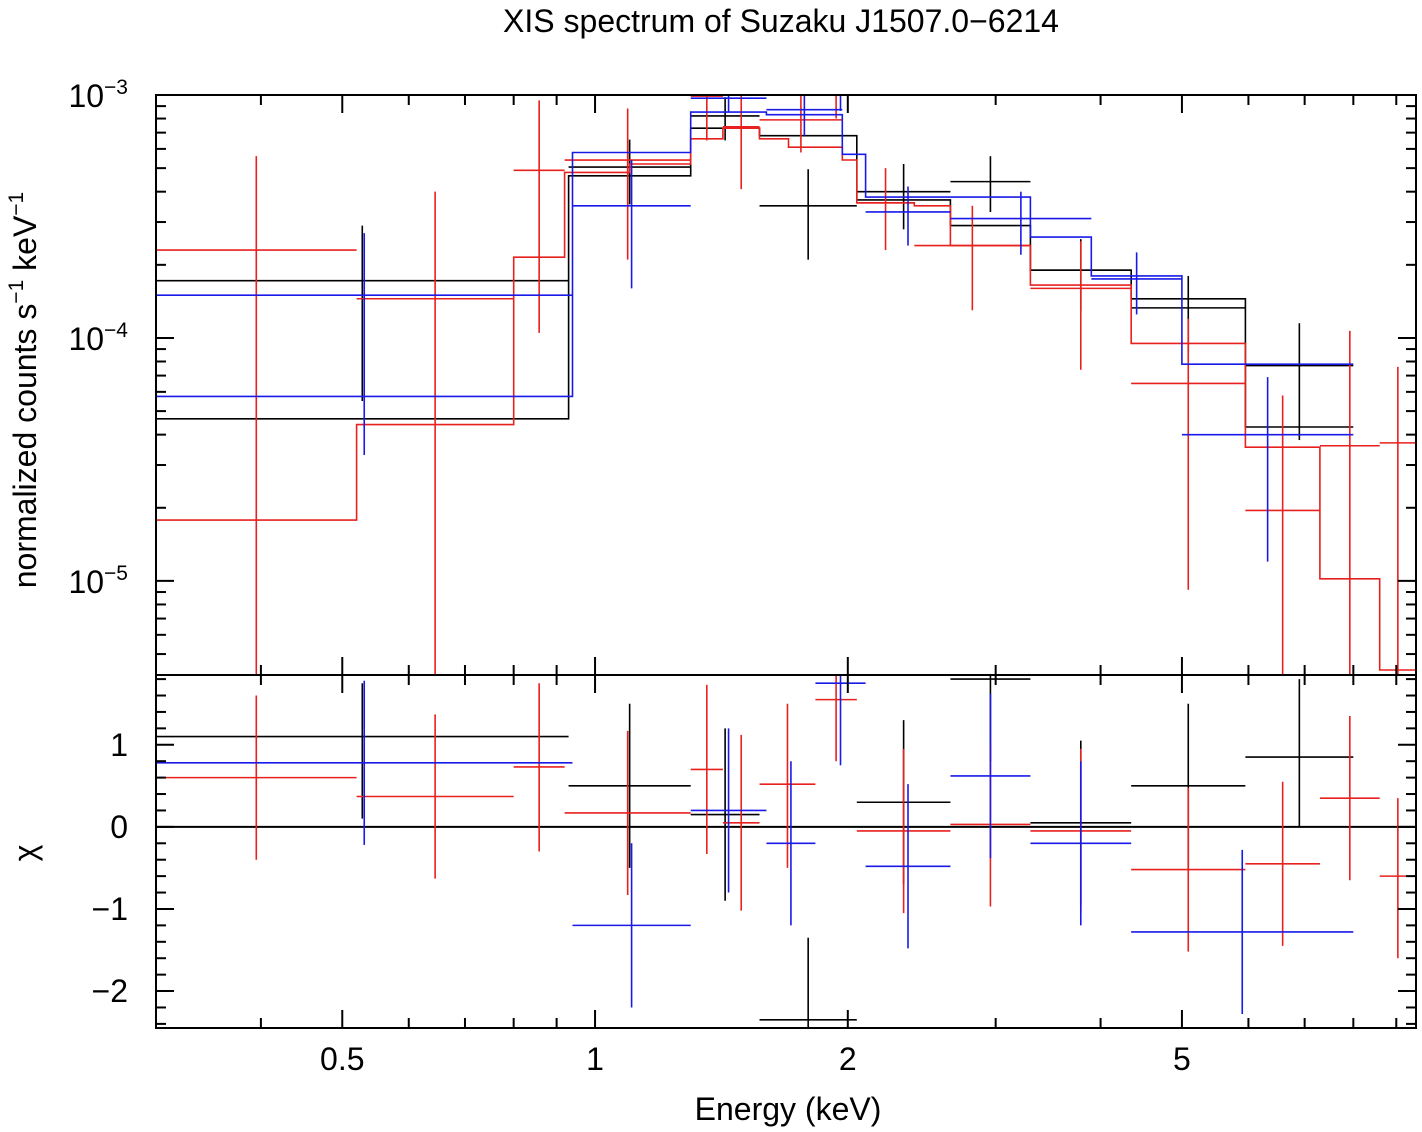 The height and width of the screenshot is (1132, 1422). I want to click on y-tick-label-bottom: −1, so click(110, 909).